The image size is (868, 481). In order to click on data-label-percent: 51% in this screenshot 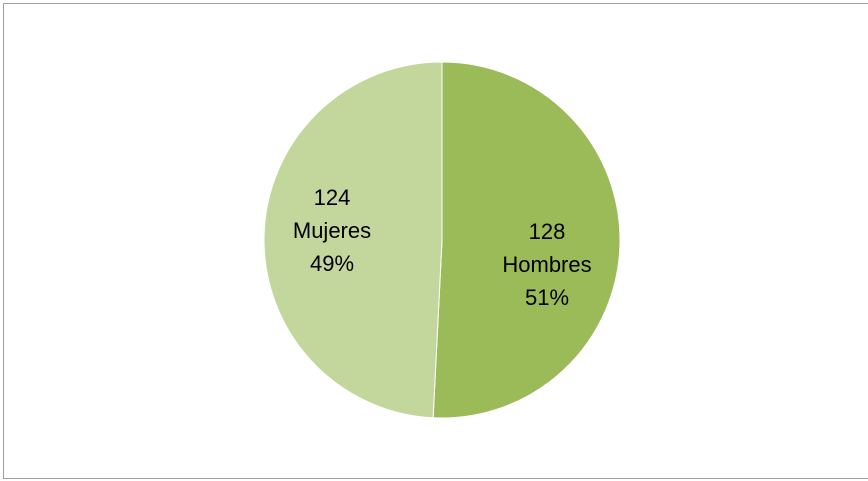, I will do `click(547, 297)`.